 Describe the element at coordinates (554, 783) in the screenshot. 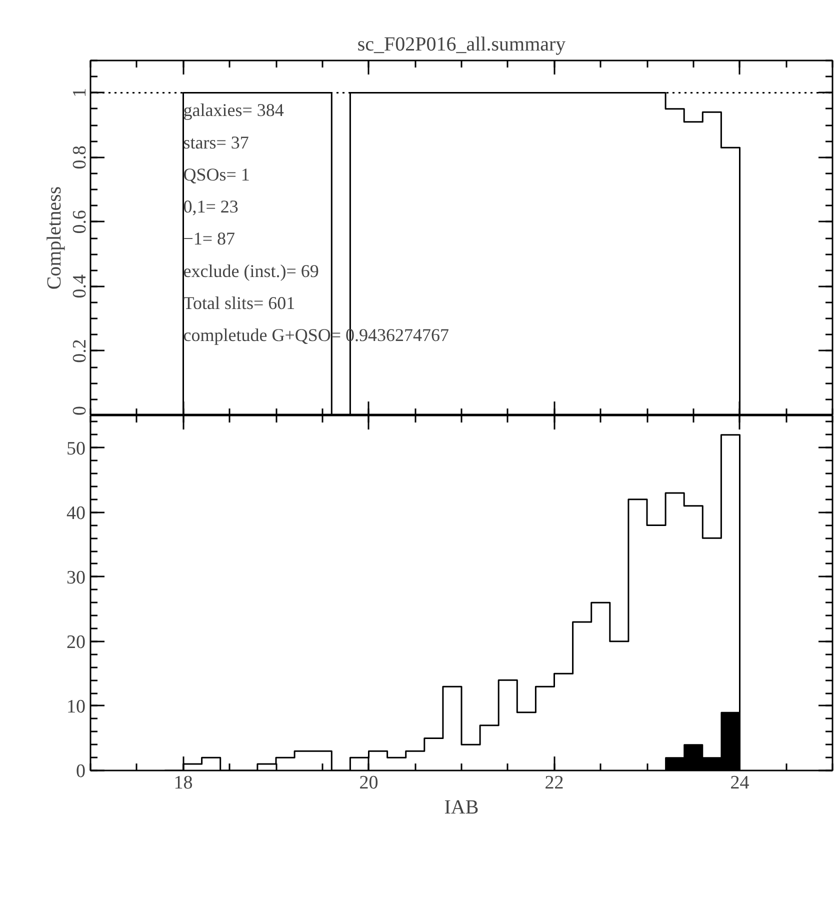

I see `x-tick-label: 22` at that location.